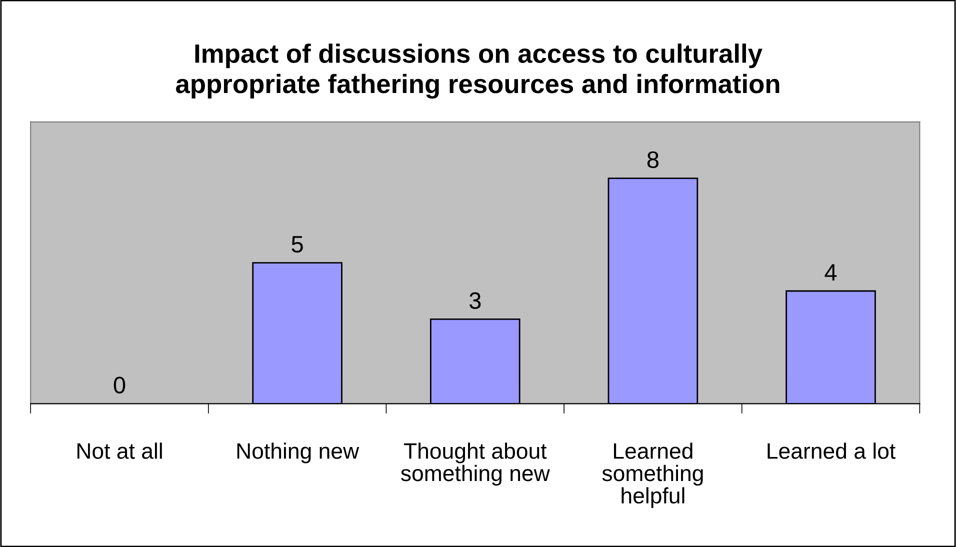 This screenshot has width=956, height=547. I want to click on data-label: 8, so click(652, 159).